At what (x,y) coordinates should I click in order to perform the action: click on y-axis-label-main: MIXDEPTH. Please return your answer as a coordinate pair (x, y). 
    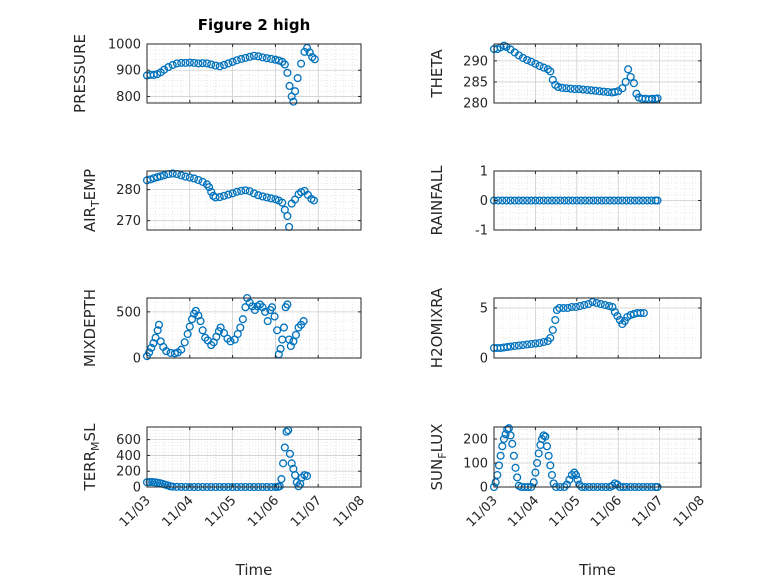
    Looking at the image, I should click on (90, 328).